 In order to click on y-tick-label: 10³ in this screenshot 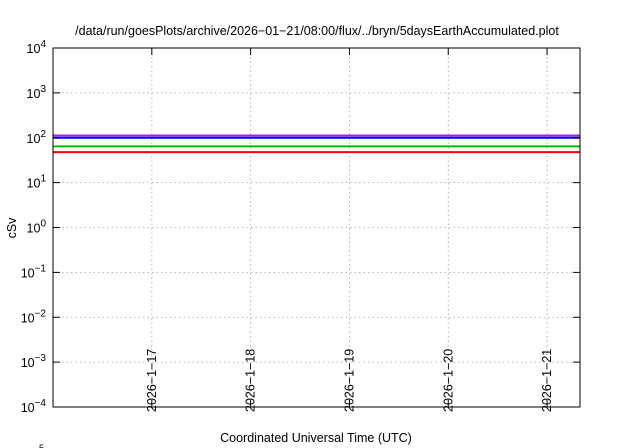, I will do `click(37, 92)`.